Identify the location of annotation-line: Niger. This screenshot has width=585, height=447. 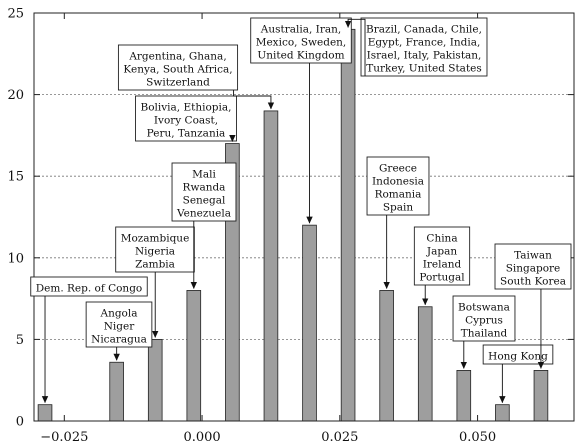
(119, 327).